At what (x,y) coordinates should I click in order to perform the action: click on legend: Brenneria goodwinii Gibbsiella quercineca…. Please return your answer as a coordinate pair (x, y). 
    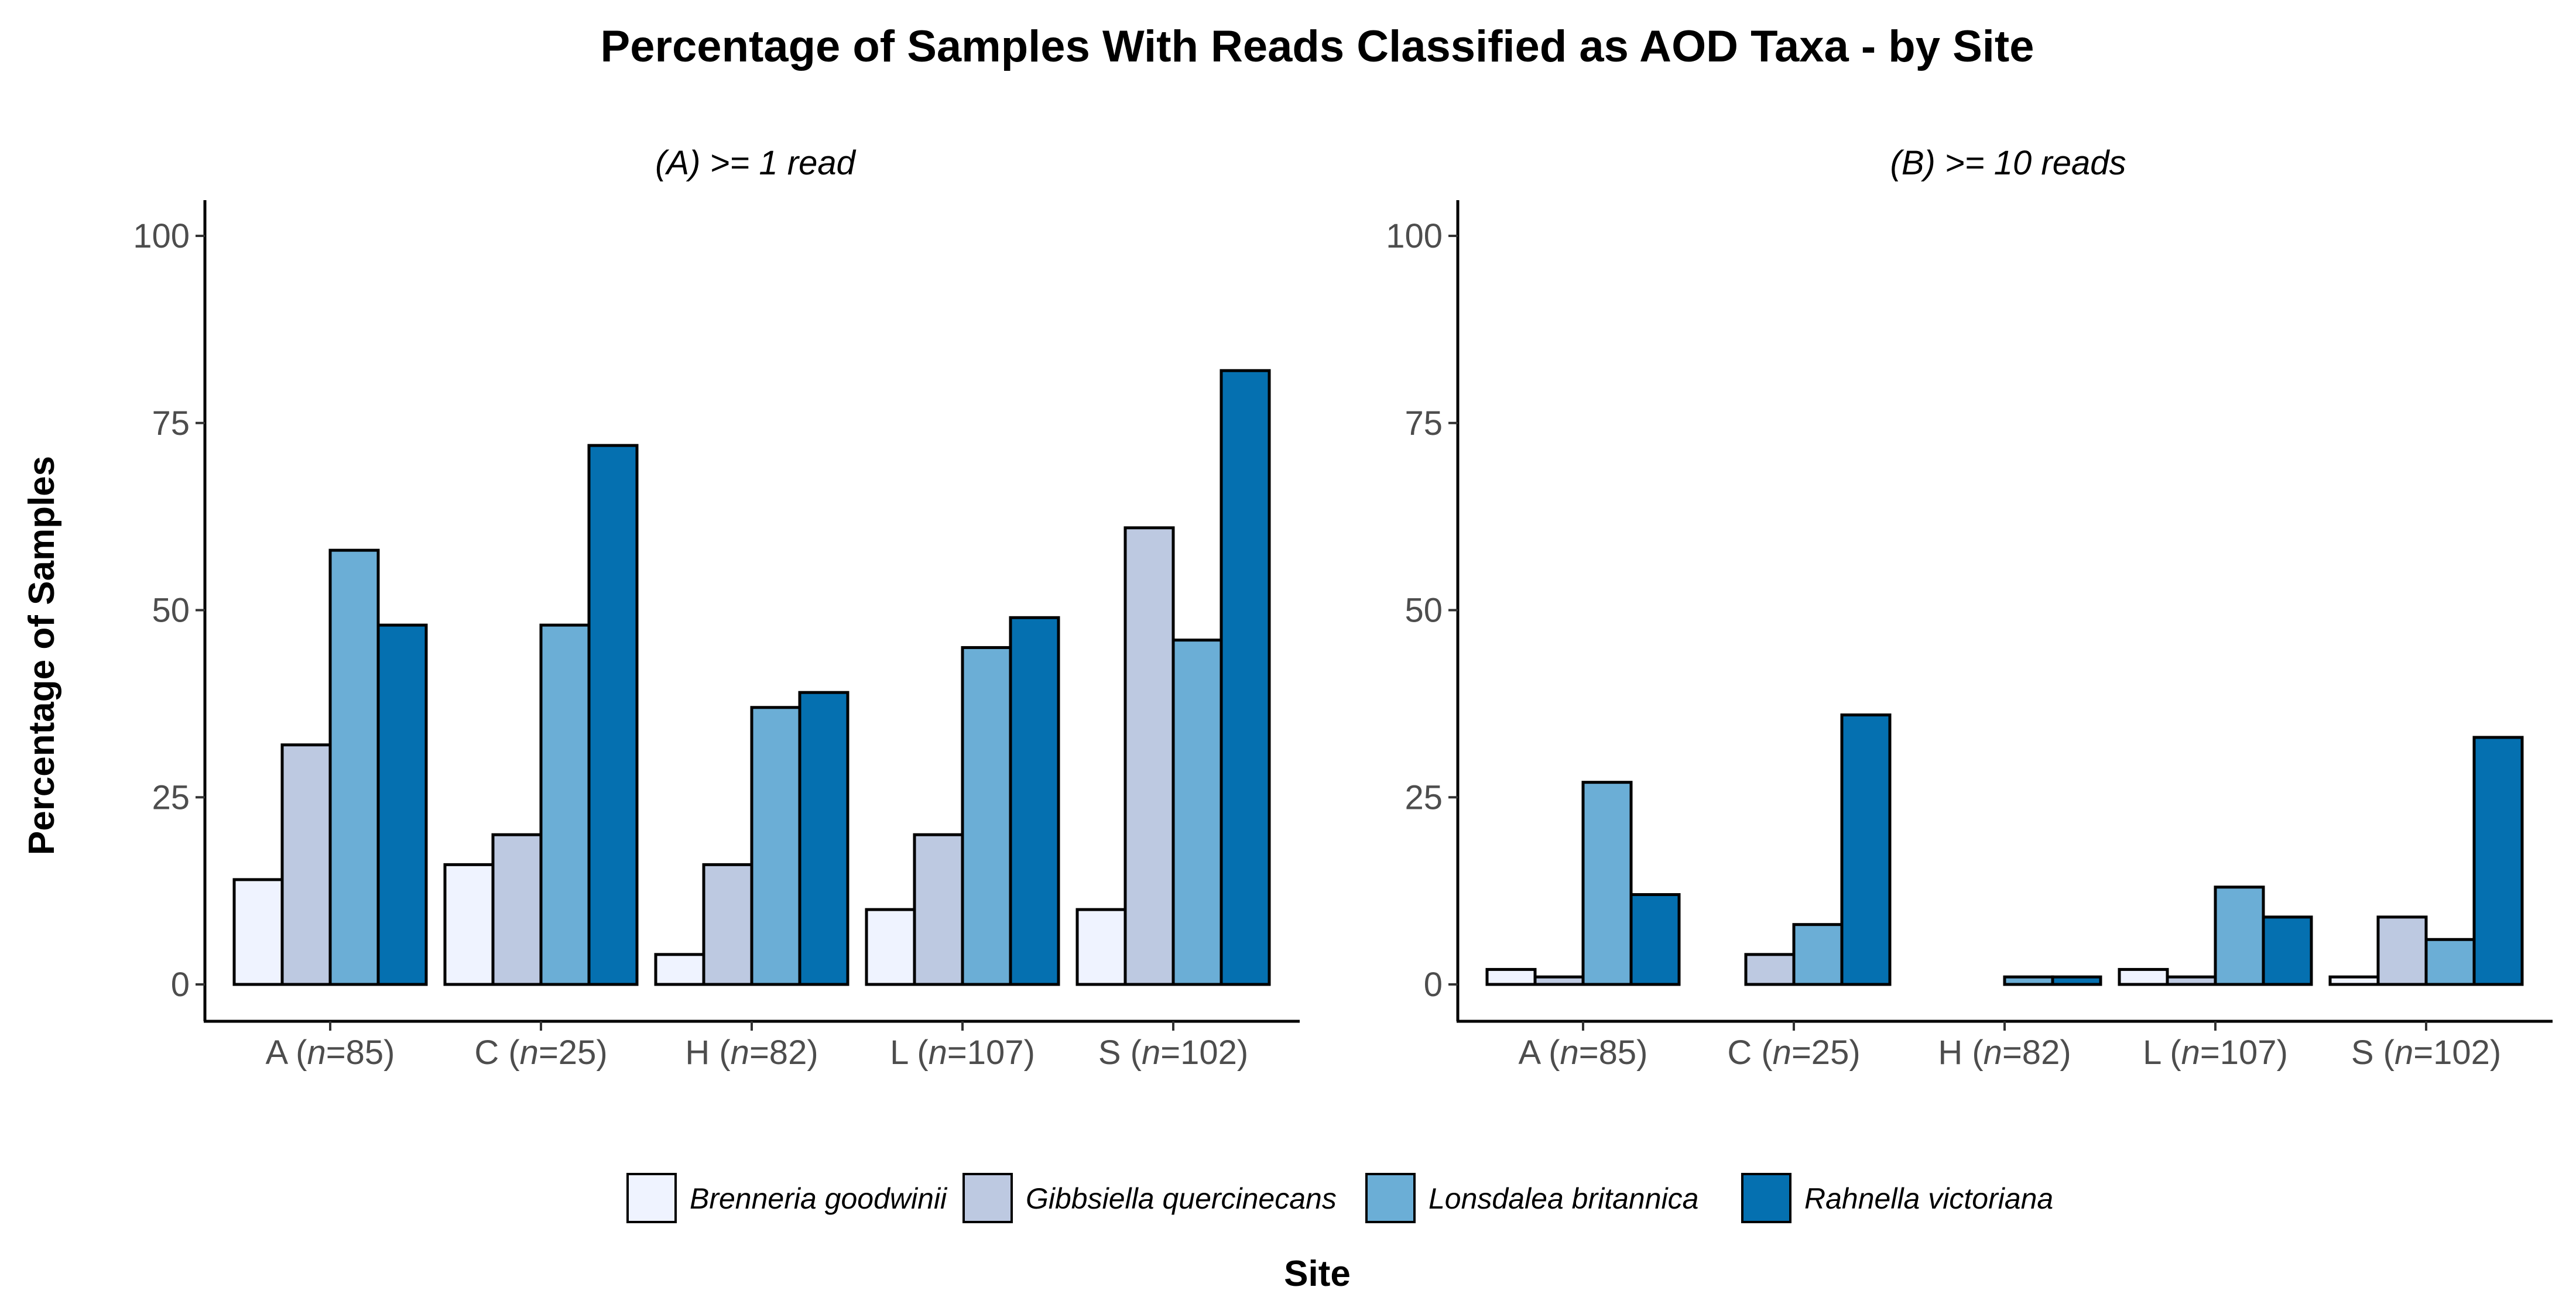
    Looking at the image, I should click on (1339, 1198).